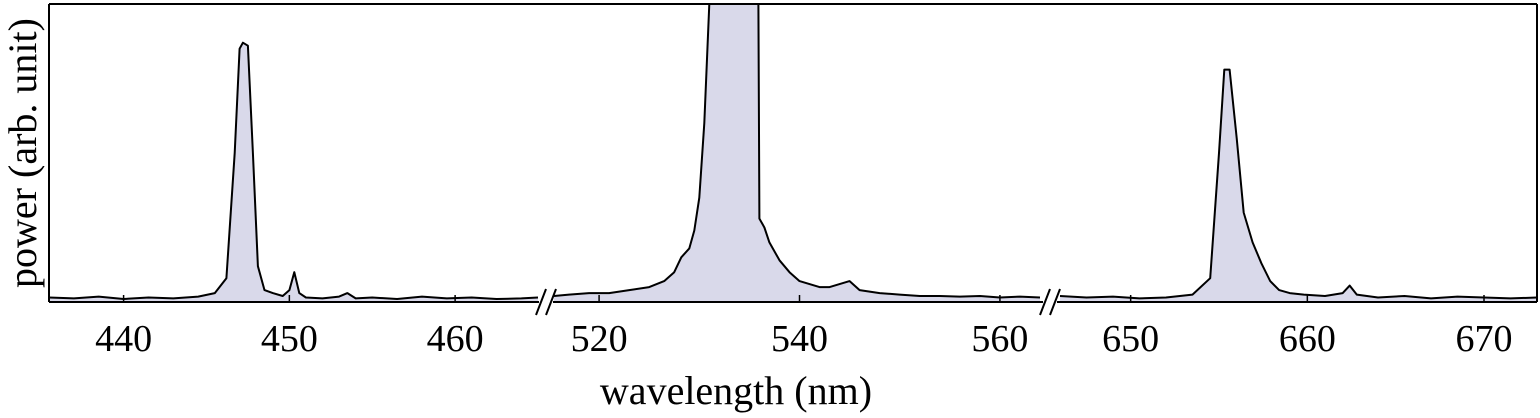 The height and width of the screenshot is (418, 1540). What do you see at coordinates (1484, 339) in the screenshot?
I see `x-tick-label-670: 670` at bounding box center [1484, 339].